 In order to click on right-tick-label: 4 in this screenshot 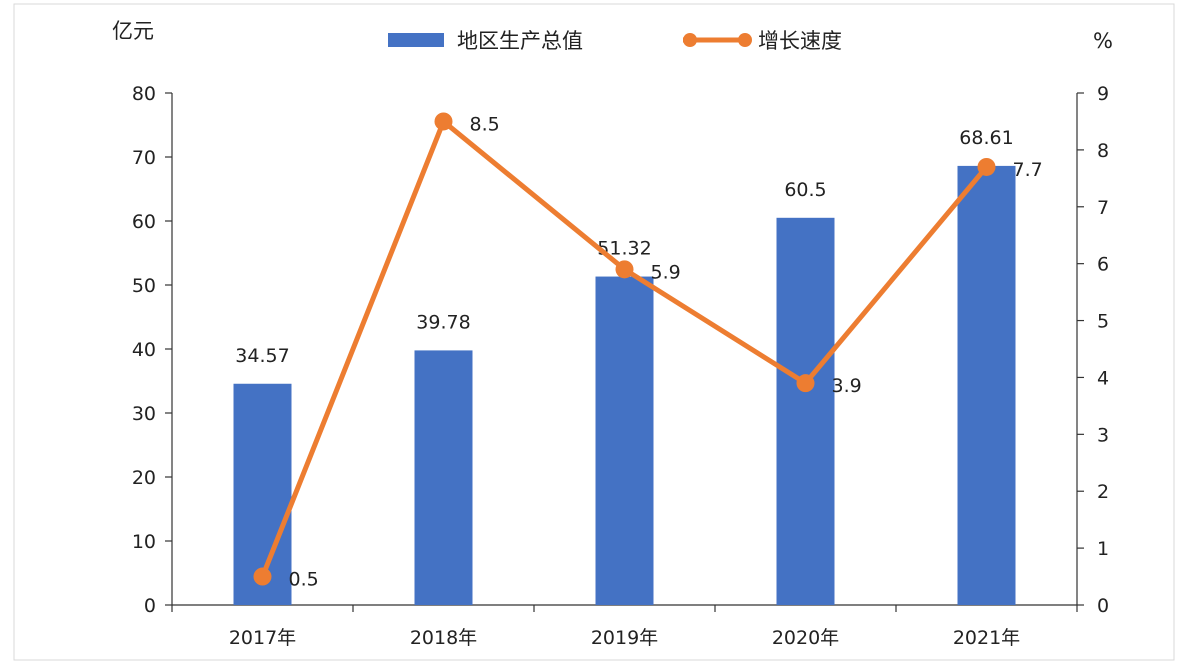, I will do `click(1103, 378)`.